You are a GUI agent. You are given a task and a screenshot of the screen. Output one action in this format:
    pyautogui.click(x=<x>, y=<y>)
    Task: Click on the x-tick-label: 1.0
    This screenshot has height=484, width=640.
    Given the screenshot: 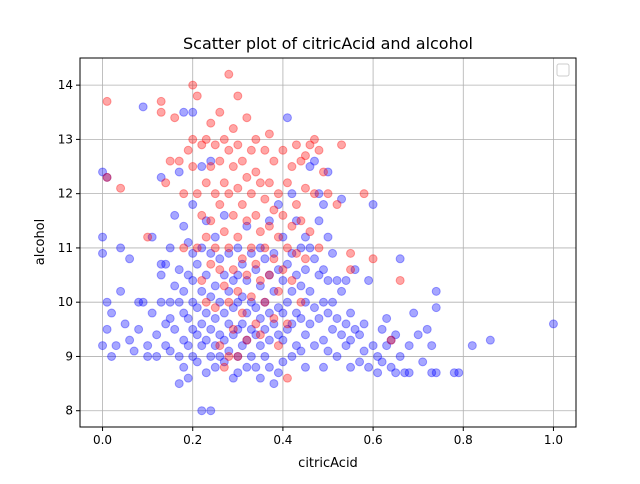 What is the action you would take?
    pyautogui.click(x=553, y=440)
    